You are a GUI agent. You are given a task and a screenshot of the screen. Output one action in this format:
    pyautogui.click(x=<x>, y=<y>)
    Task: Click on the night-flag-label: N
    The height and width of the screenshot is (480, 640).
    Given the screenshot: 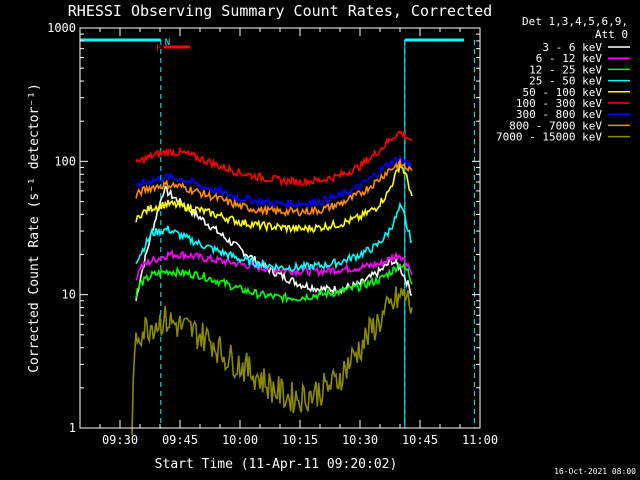 What is the action you would take?
    pyautogui.click(x=167, y=43)
    